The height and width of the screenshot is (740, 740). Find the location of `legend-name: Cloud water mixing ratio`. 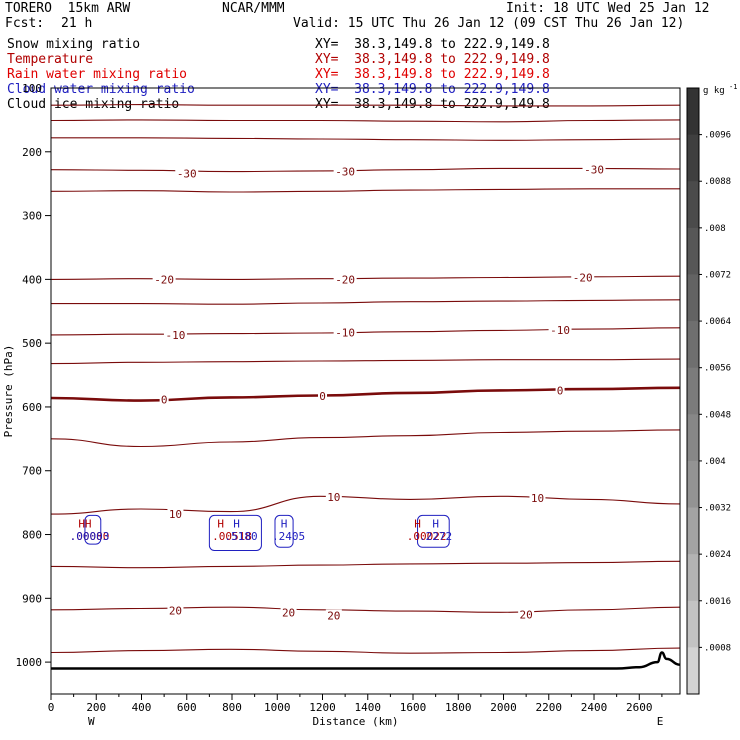

legend-name: Cloud water mixing ratio is located at coordinates (101, 89).